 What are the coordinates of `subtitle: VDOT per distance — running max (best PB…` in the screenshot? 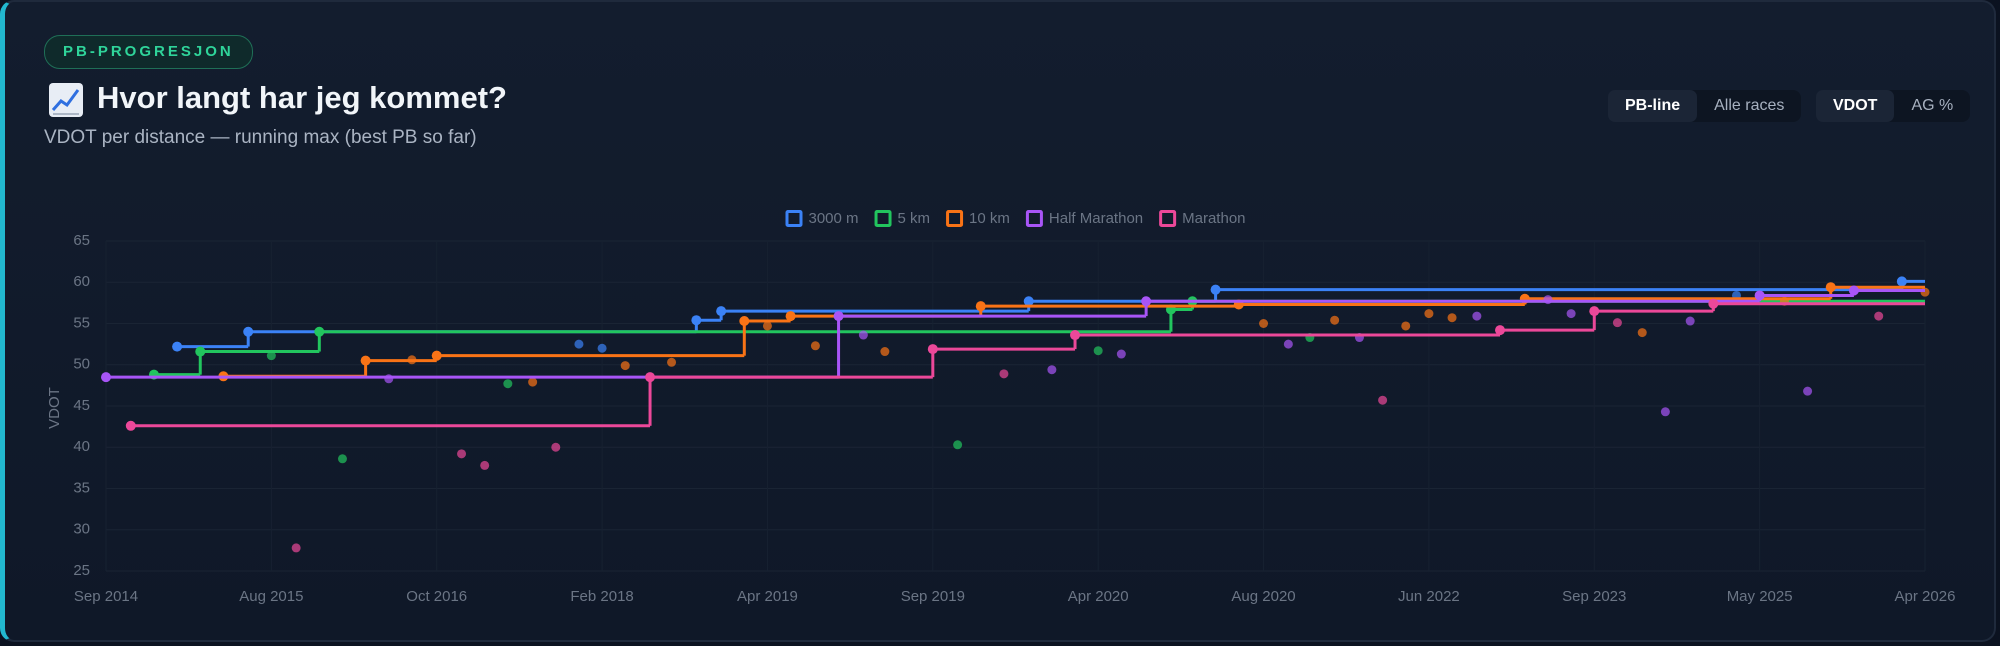 It's located at (260, 137).